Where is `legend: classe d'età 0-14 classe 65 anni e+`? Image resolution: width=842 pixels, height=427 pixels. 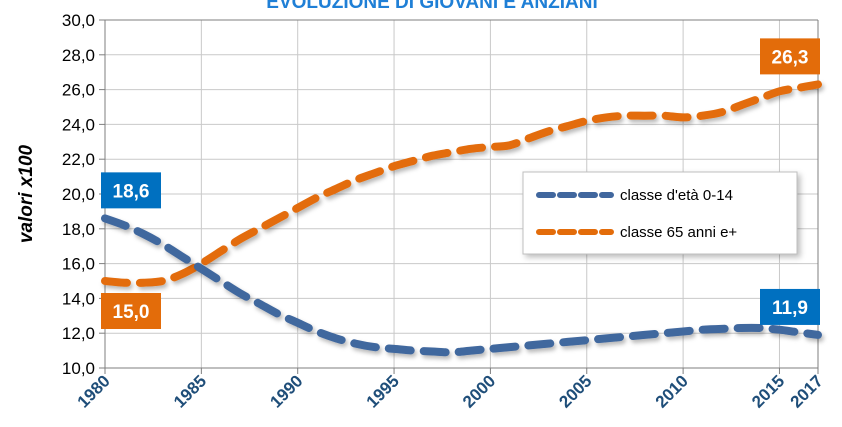
legend: classe d'età 0-14 classe 65 anni e+ is located at coordinates (660, 213).